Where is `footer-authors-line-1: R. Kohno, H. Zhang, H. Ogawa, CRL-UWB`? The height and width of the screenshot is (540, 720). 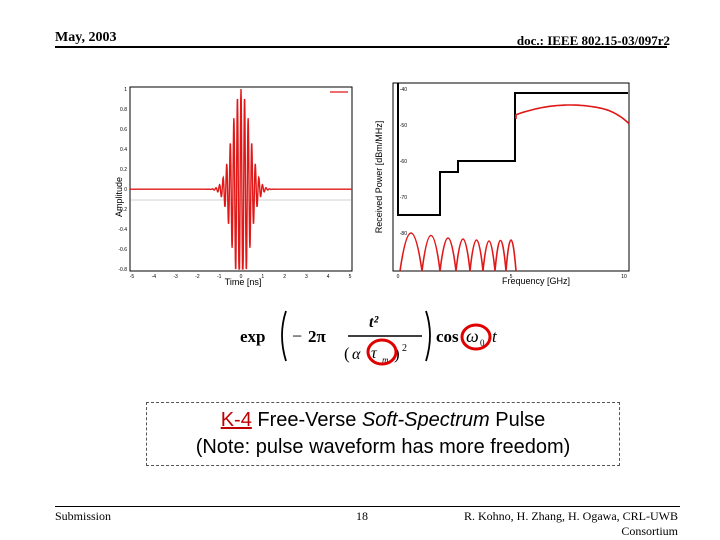
footer-authors-line-1: R. Kohno, H. Zhang, H. Ogawa, CRL-UWB is located at coordinates (571, 516).